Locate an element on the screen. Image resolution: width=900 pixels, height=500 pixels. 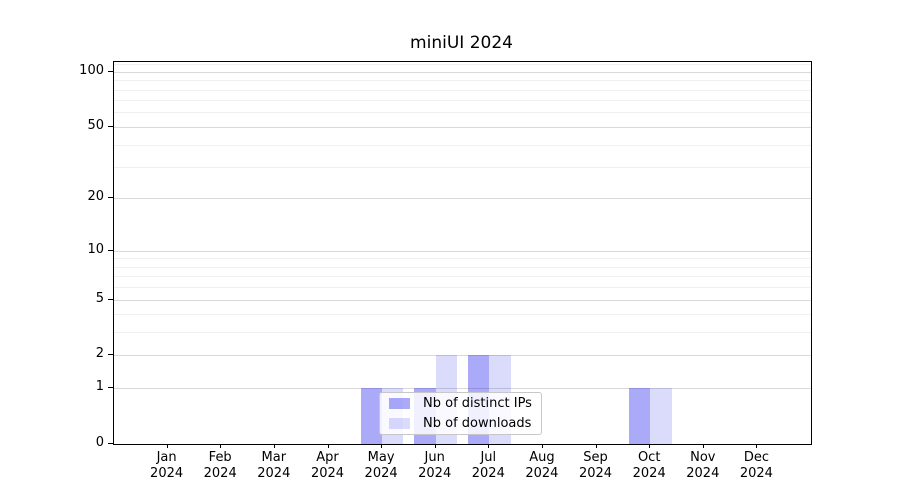
x-tick-label: Aug 2024 is located at coordinates (542, 465).